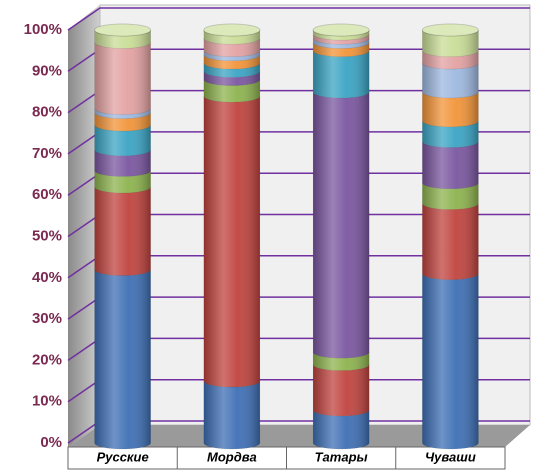  Describe the element at coordinates (298, 19) in the screenshot. I see `grid-line` at that location.